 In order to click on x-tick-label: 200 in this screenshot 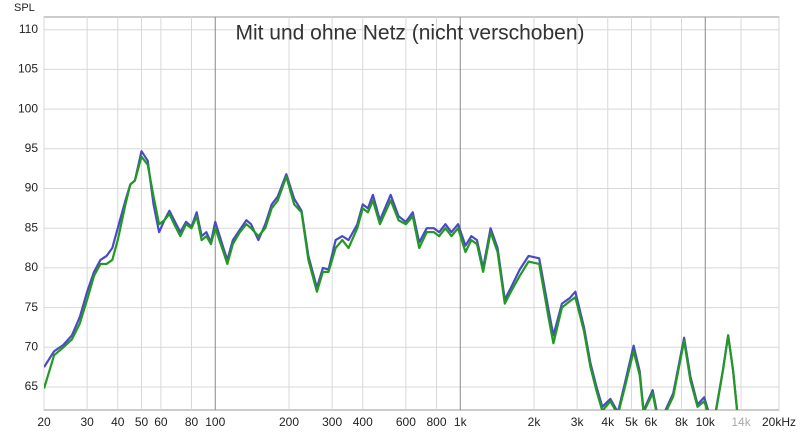, I will do `click(289, 422)`.